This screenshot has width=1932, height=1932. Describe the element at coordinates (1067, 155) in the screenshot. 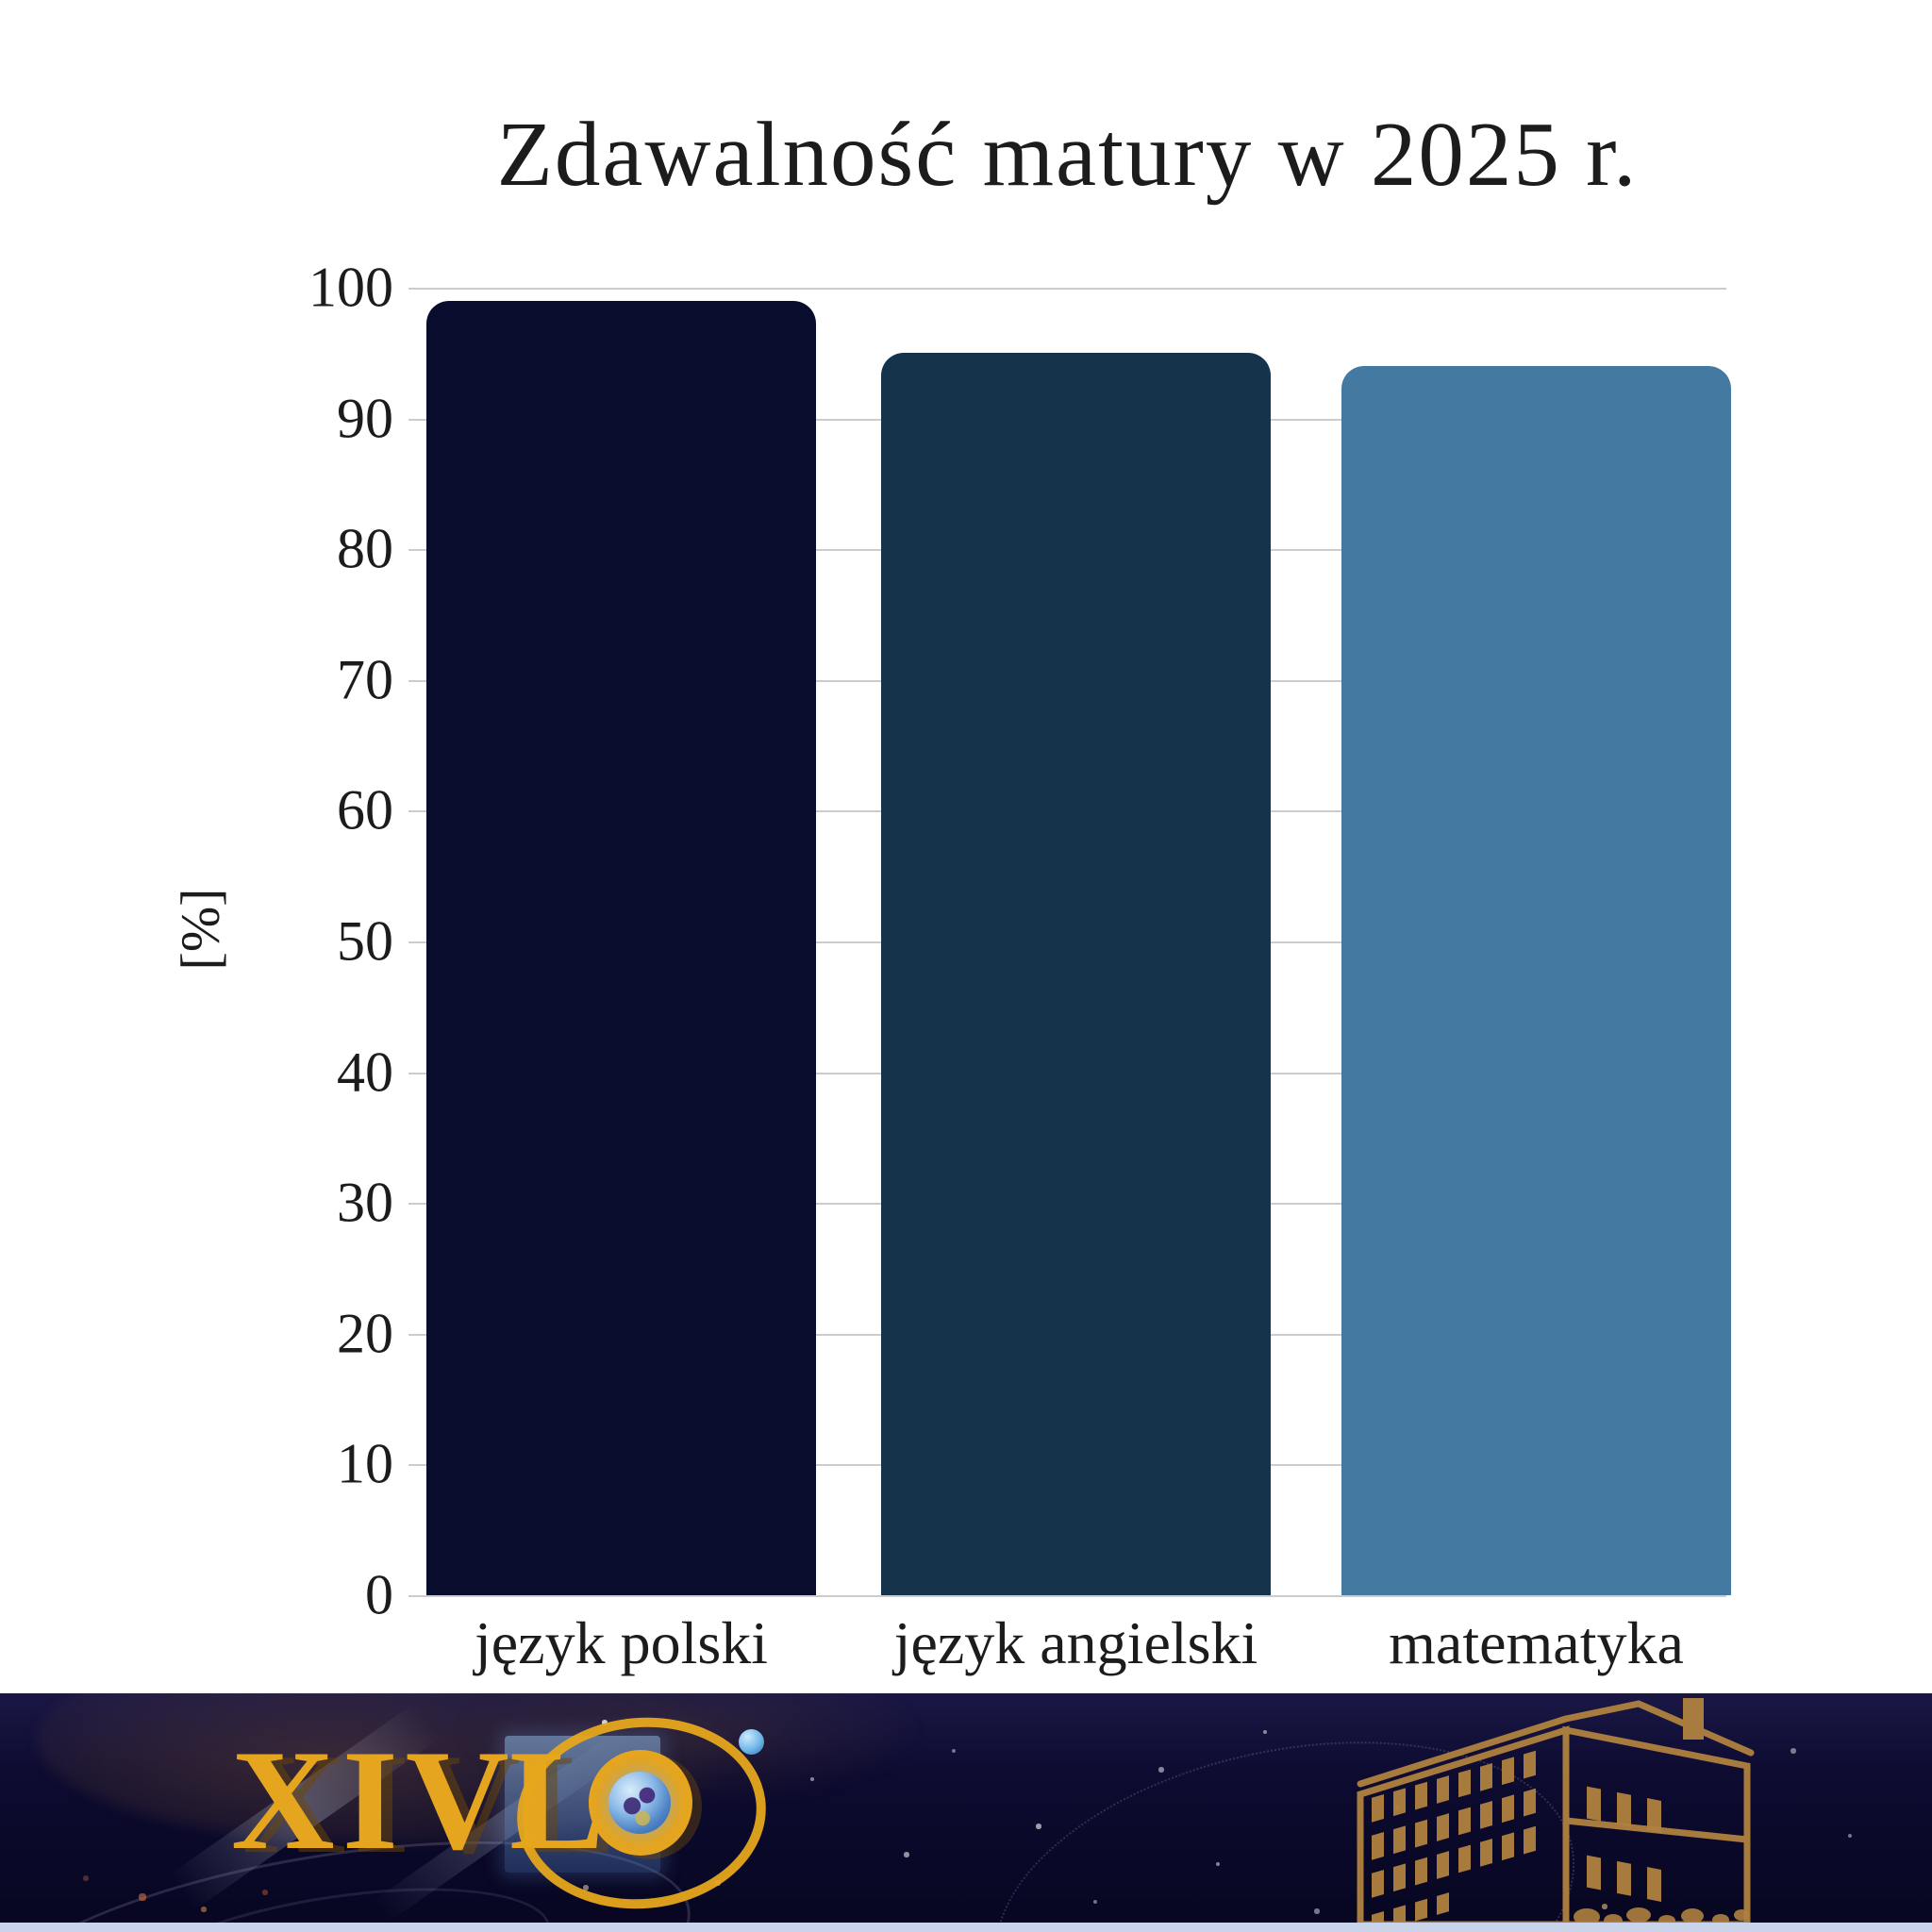

I see `chart-title: Zdawalność matury w 2025 r.` at that location.